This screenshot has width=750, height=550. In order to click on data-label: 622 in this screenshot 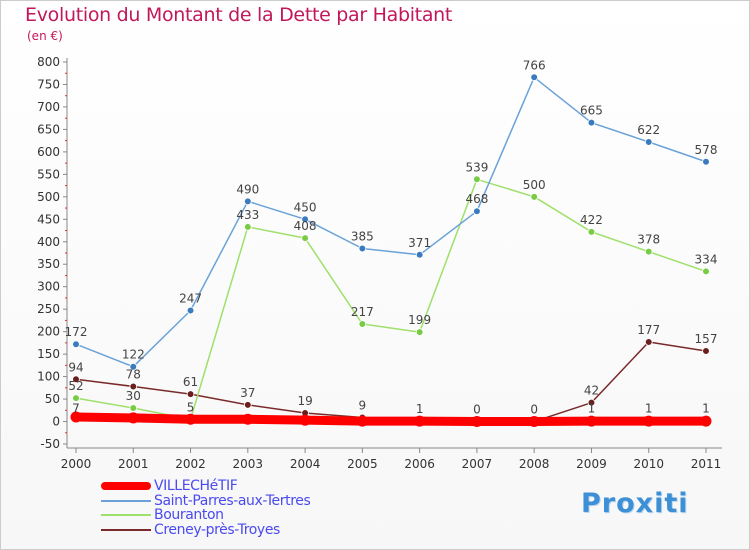, I will do `click(648, 130)`.